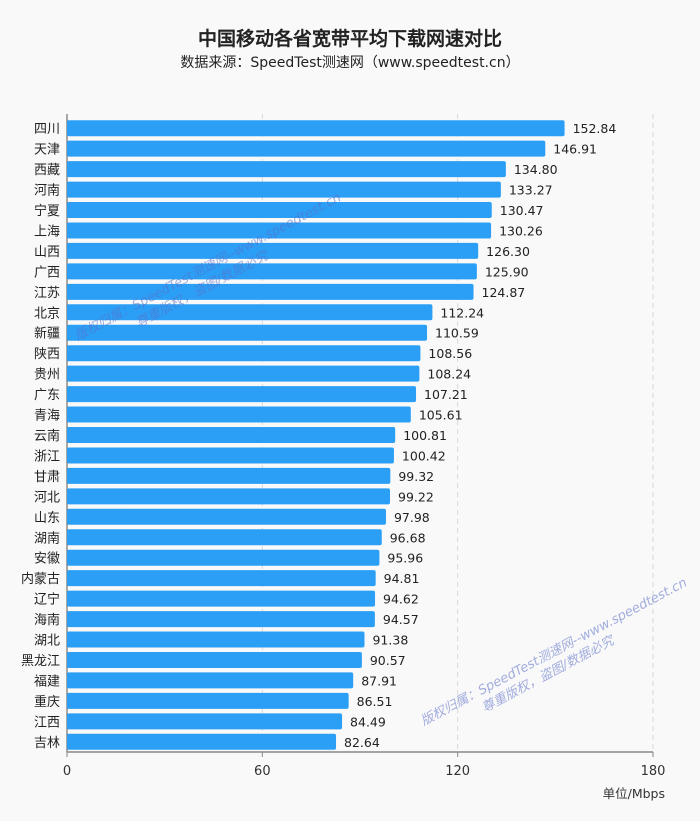 The height and width of the screenshot is (821, 700). Describe the element at coordinates (634, 793) in the screenshot. I see `x-axis-label: 单位/Mbps` at that location.